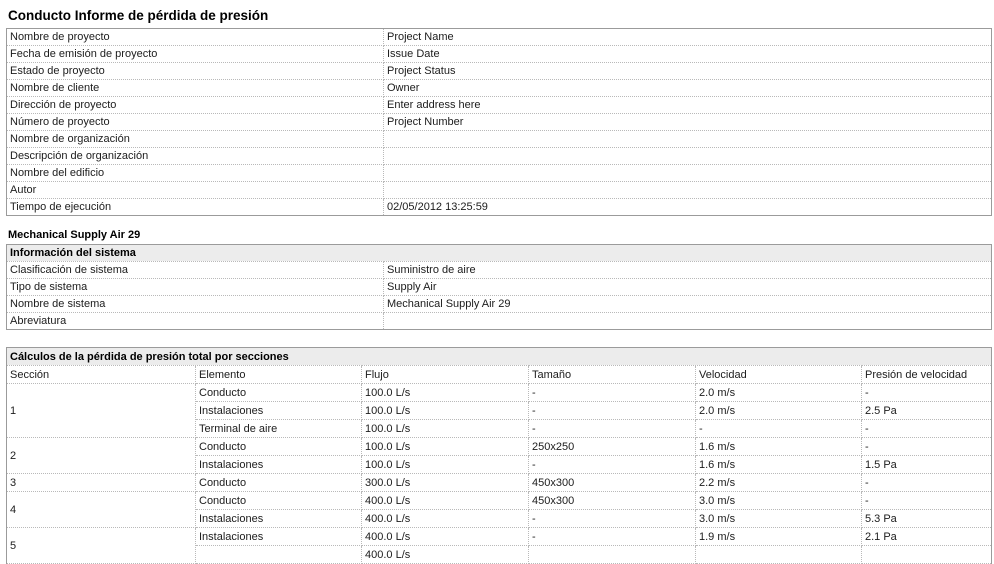 The width and height of the screenshot is (994, 564). Describe the element at coordinates (612, 374) in the screenshot. I see `column-header: Tamaño` at that location.